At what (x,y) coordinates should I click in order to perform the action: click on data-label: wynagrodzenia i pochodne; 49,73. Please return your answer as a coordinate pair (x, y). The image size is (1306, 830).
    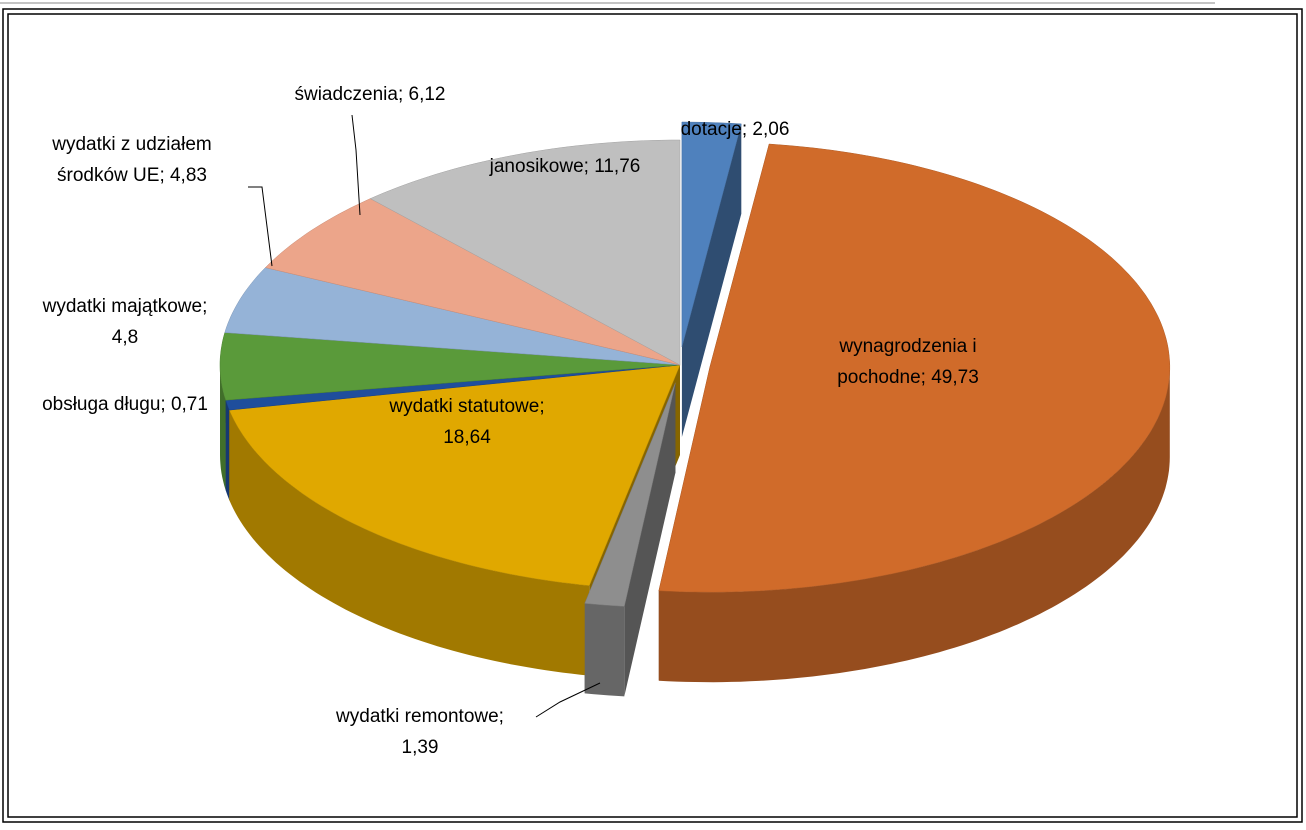
    Looking at the image, I should click on (908, 362).